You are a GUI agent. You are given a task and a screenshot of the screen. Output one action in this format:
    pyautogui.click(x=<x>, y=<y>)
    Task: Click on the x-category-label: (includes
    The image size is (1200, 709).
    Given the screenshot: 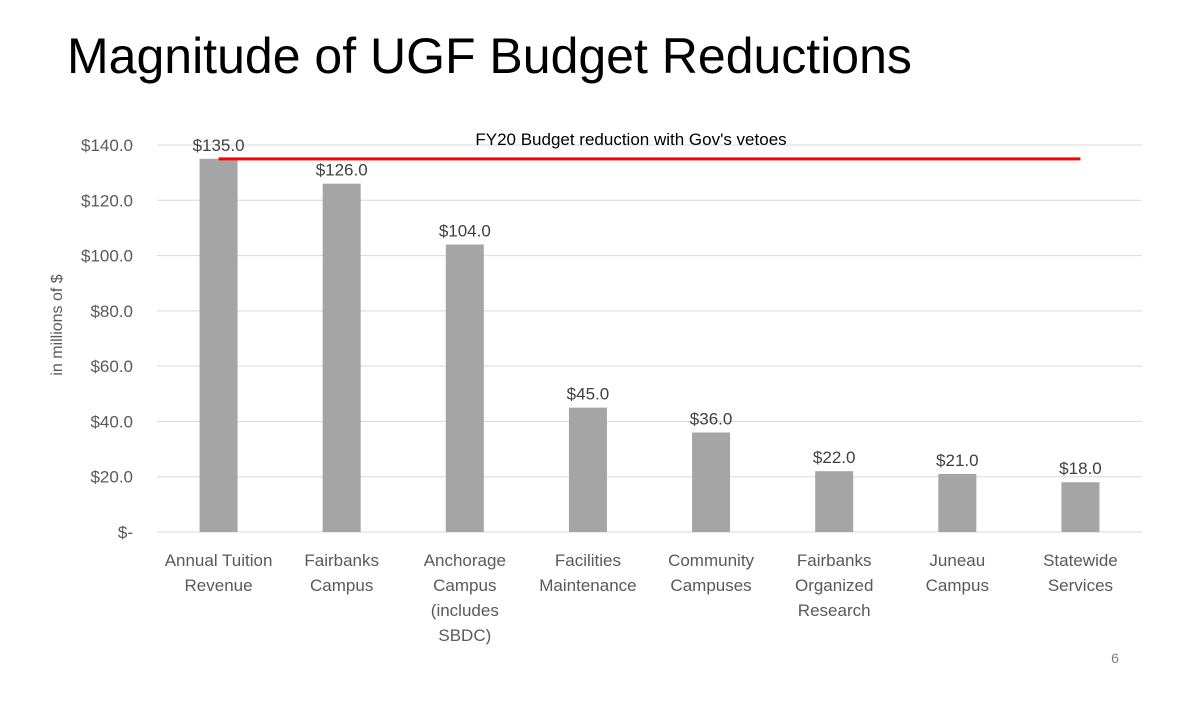 What is the action you would take?
    pyautogui.click(x=465, y=610)
    